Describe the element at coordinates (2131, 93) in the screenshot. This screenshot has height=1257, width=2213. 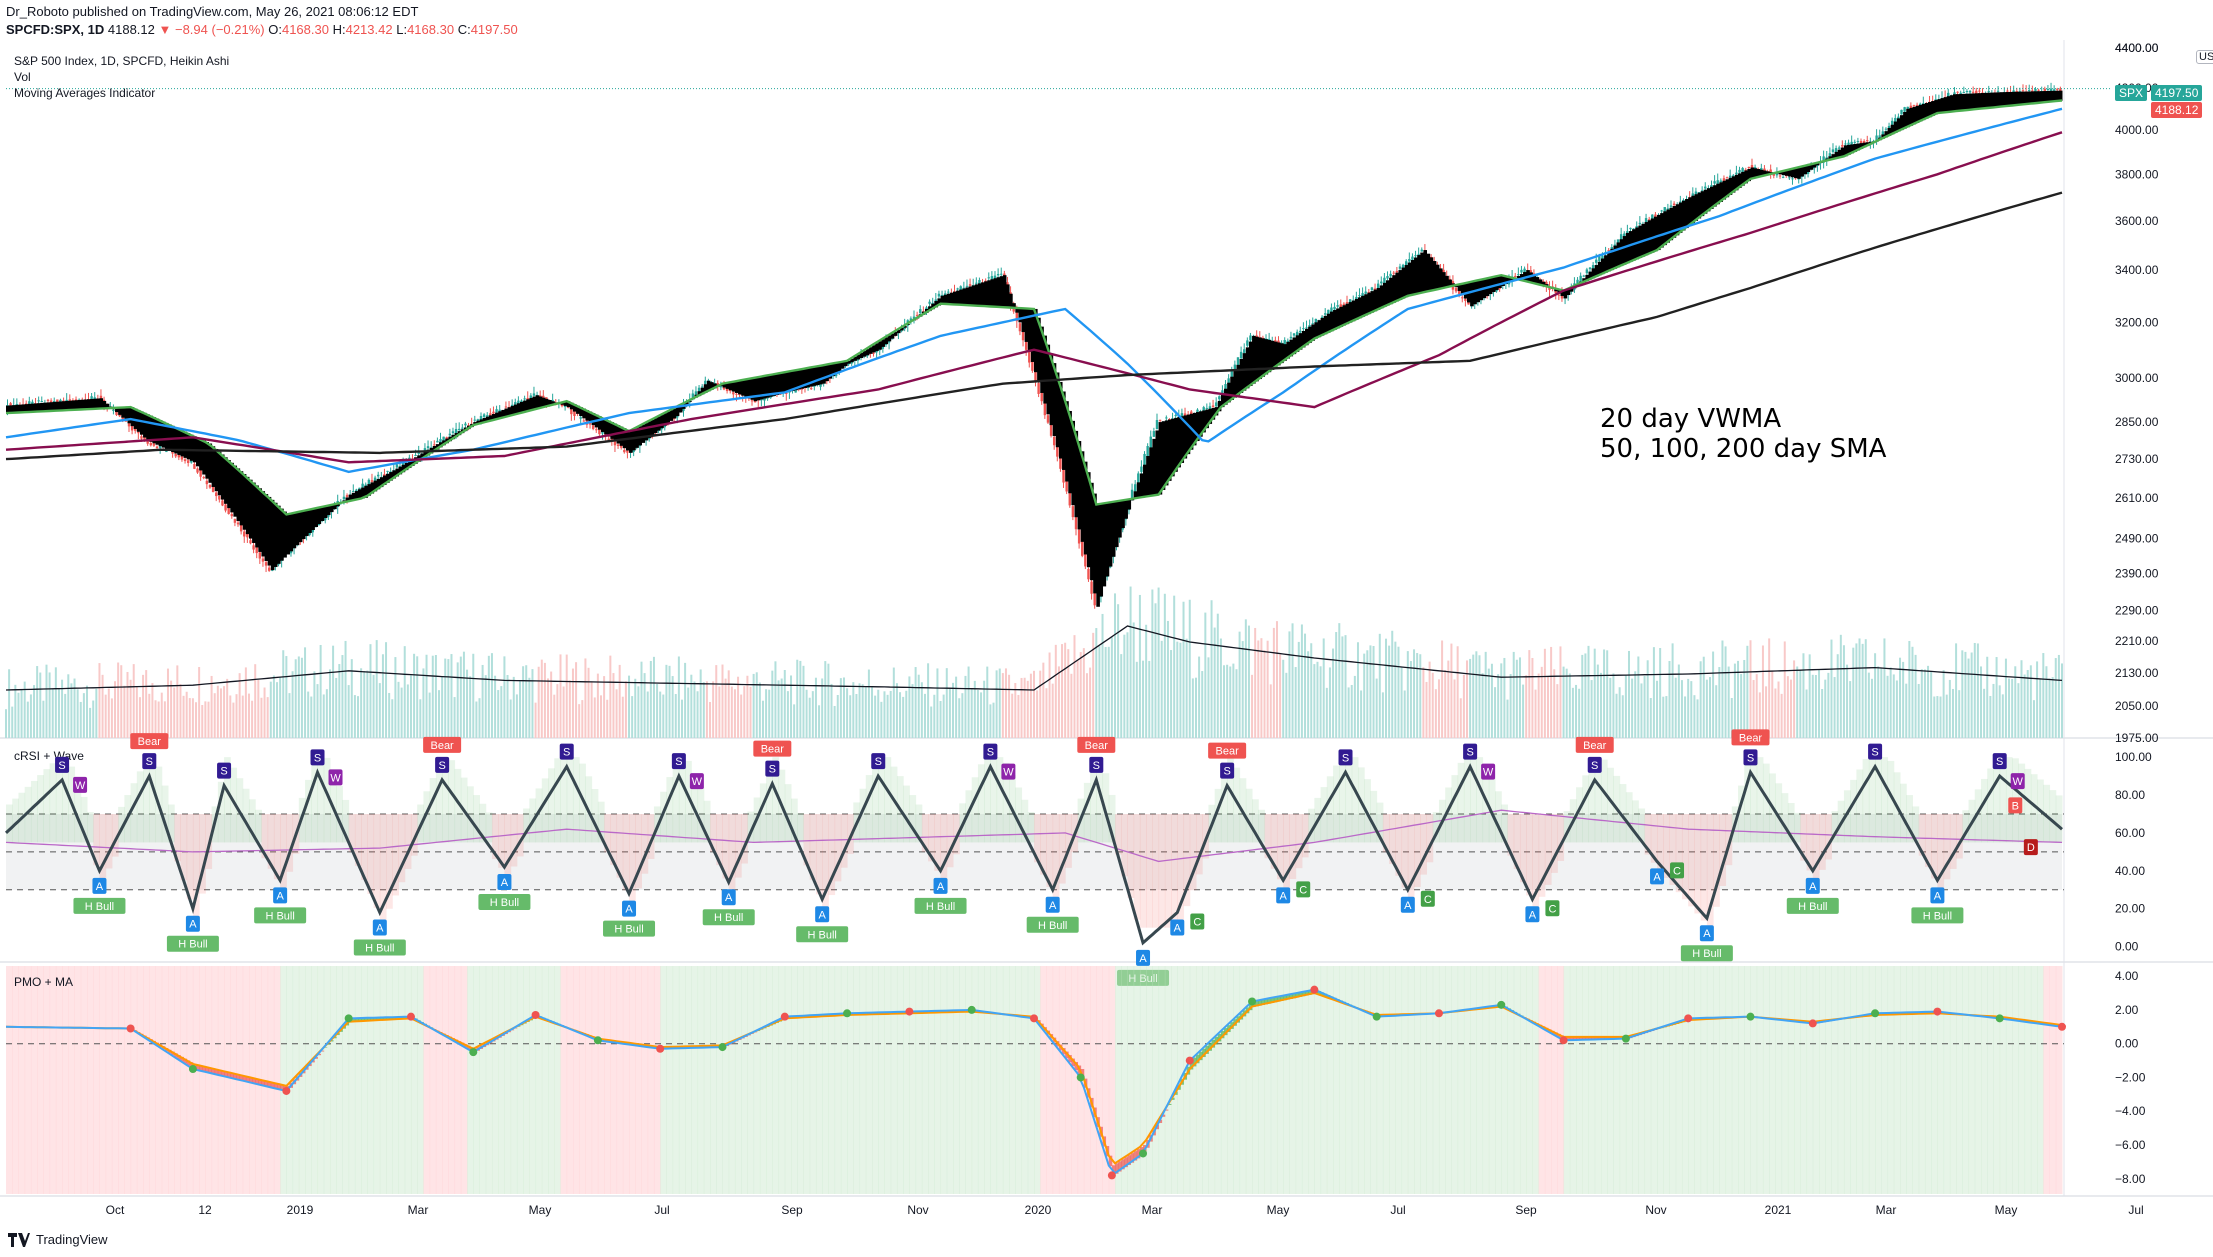
I see `symbol-tag: SPX` at that location.